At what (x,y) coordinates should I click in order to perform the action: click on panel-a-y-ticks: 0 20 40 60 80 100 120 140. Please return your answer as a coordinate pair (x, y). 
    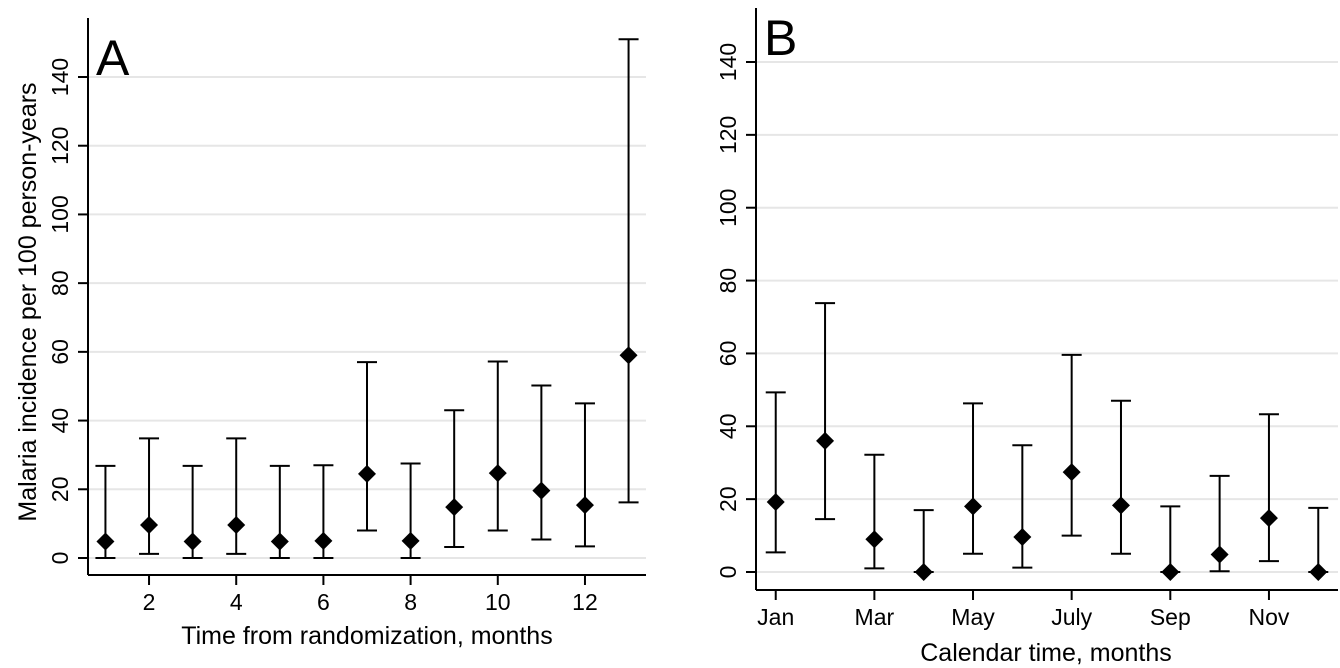
    Looking at the image, I should click on (67, 311).